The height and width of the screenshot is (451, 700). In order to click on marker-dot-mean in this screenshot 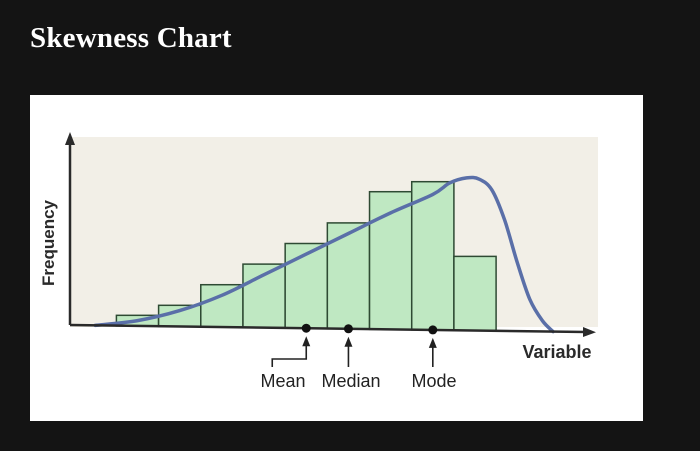, I will do `click(306, 328)`.